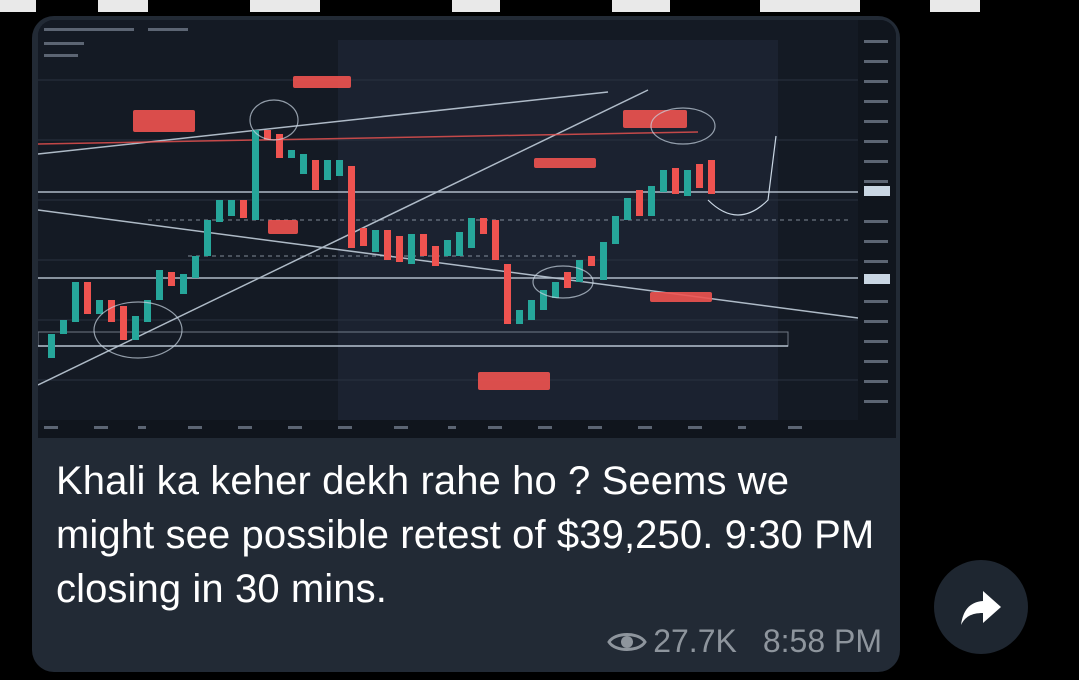 The height and width of the screenshot is (680, 1079). Describe the element at coordinates (627, 641) in the screenshot. I see `eye-icon` at that location.